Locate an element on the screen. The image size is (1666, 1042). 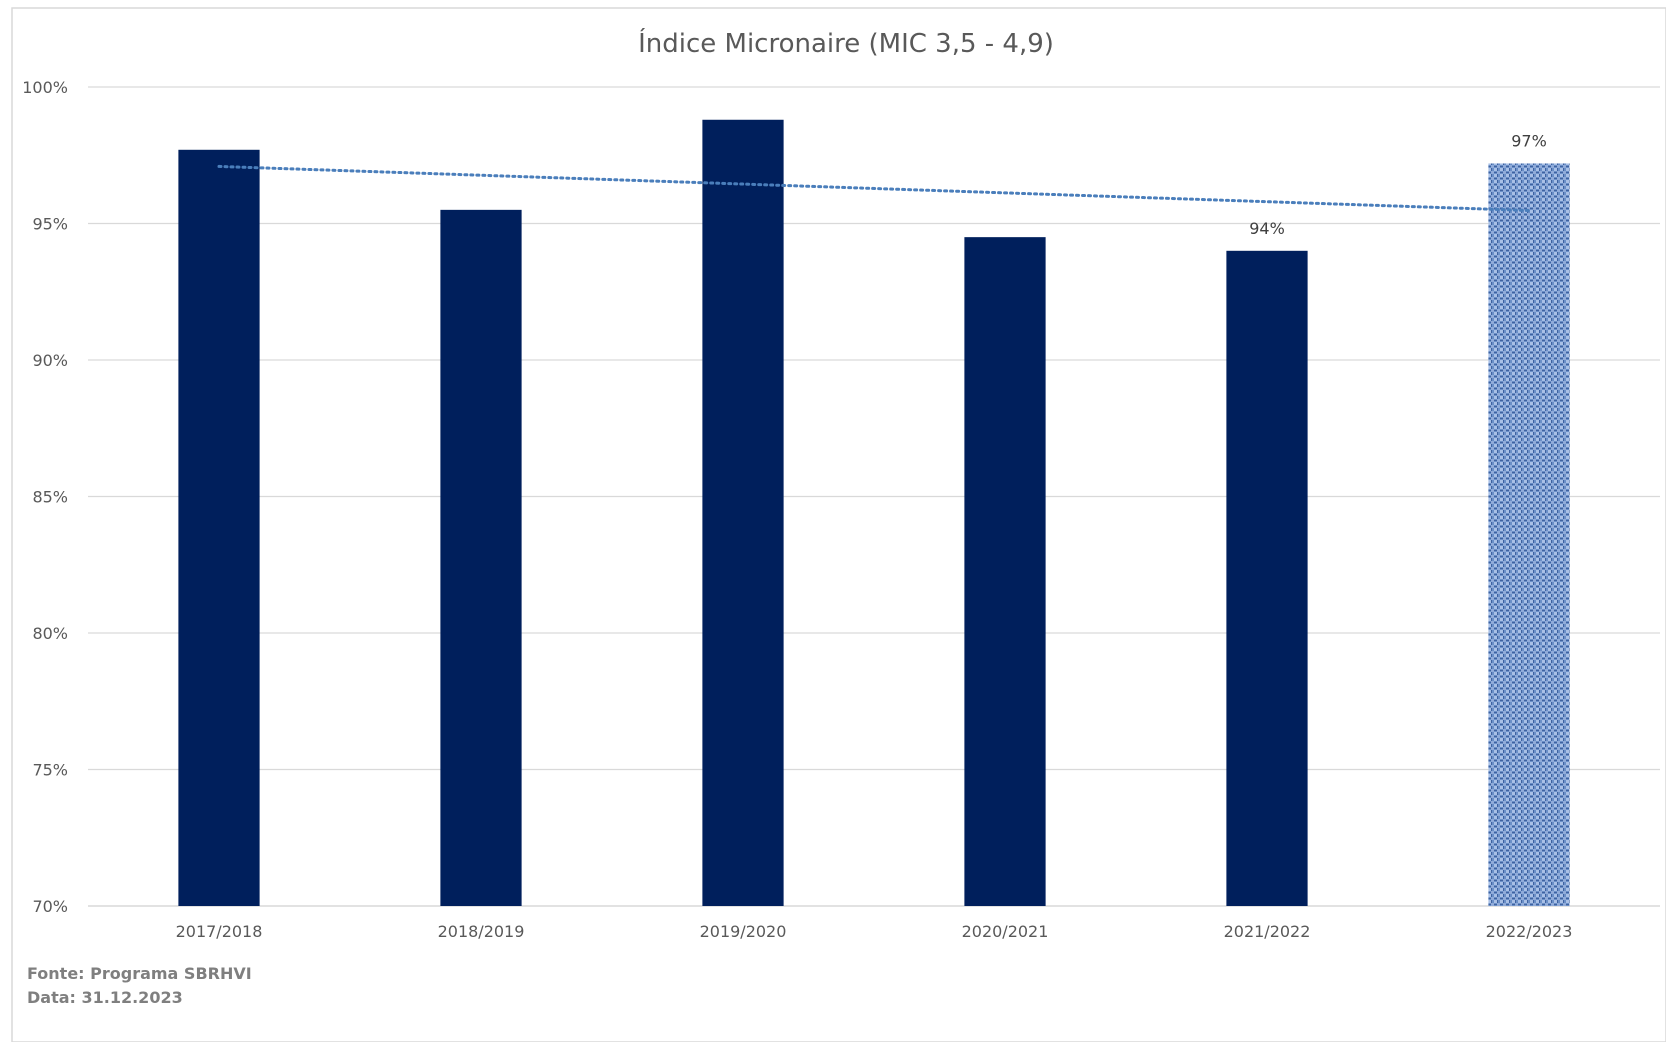
x-tick-label: 2019/2020 is located at coordinates (743, 931).